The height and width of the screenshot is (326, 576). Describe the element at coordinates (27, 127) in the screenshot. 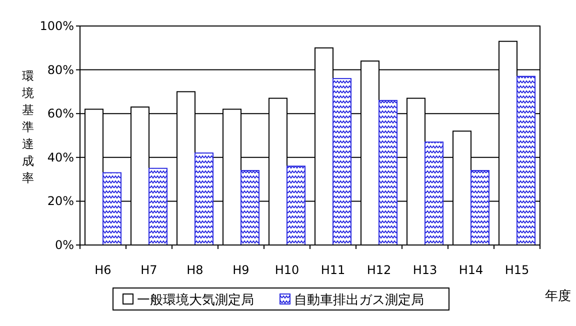

I see `y-axis-title: 環境基準達成率` at that location.